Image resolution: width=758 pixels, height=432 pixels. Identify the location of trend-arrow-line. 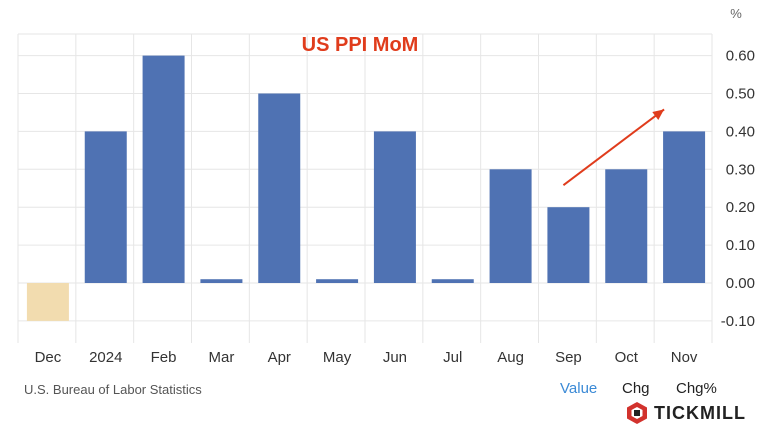
(613, 147).